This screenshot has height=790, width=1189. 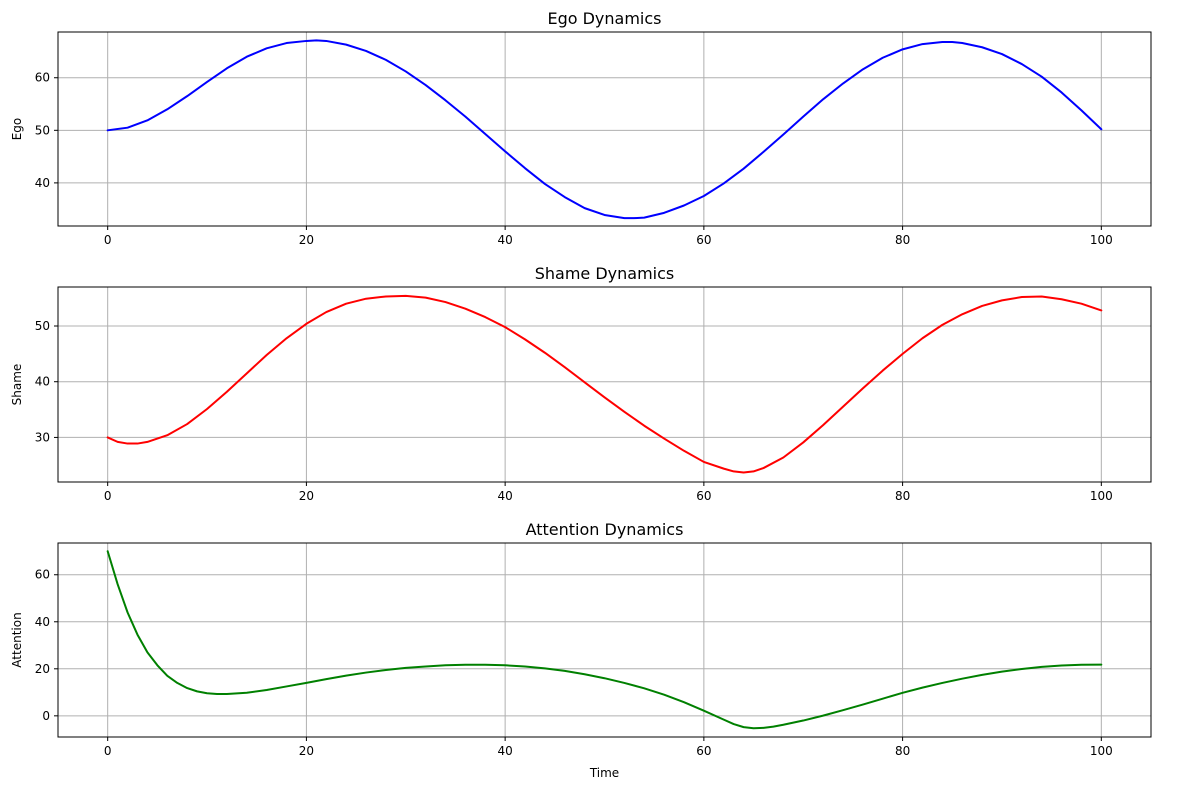 I want to click on y-tick-label: 0, so click(x=46, y=716).